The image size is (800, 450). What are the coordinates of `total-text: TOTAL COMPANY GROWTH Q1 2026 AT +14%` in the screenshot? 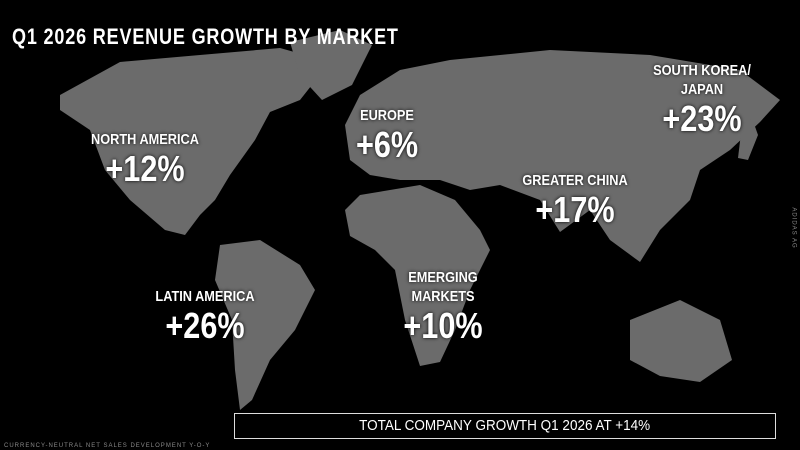 It's located at (505, 425).